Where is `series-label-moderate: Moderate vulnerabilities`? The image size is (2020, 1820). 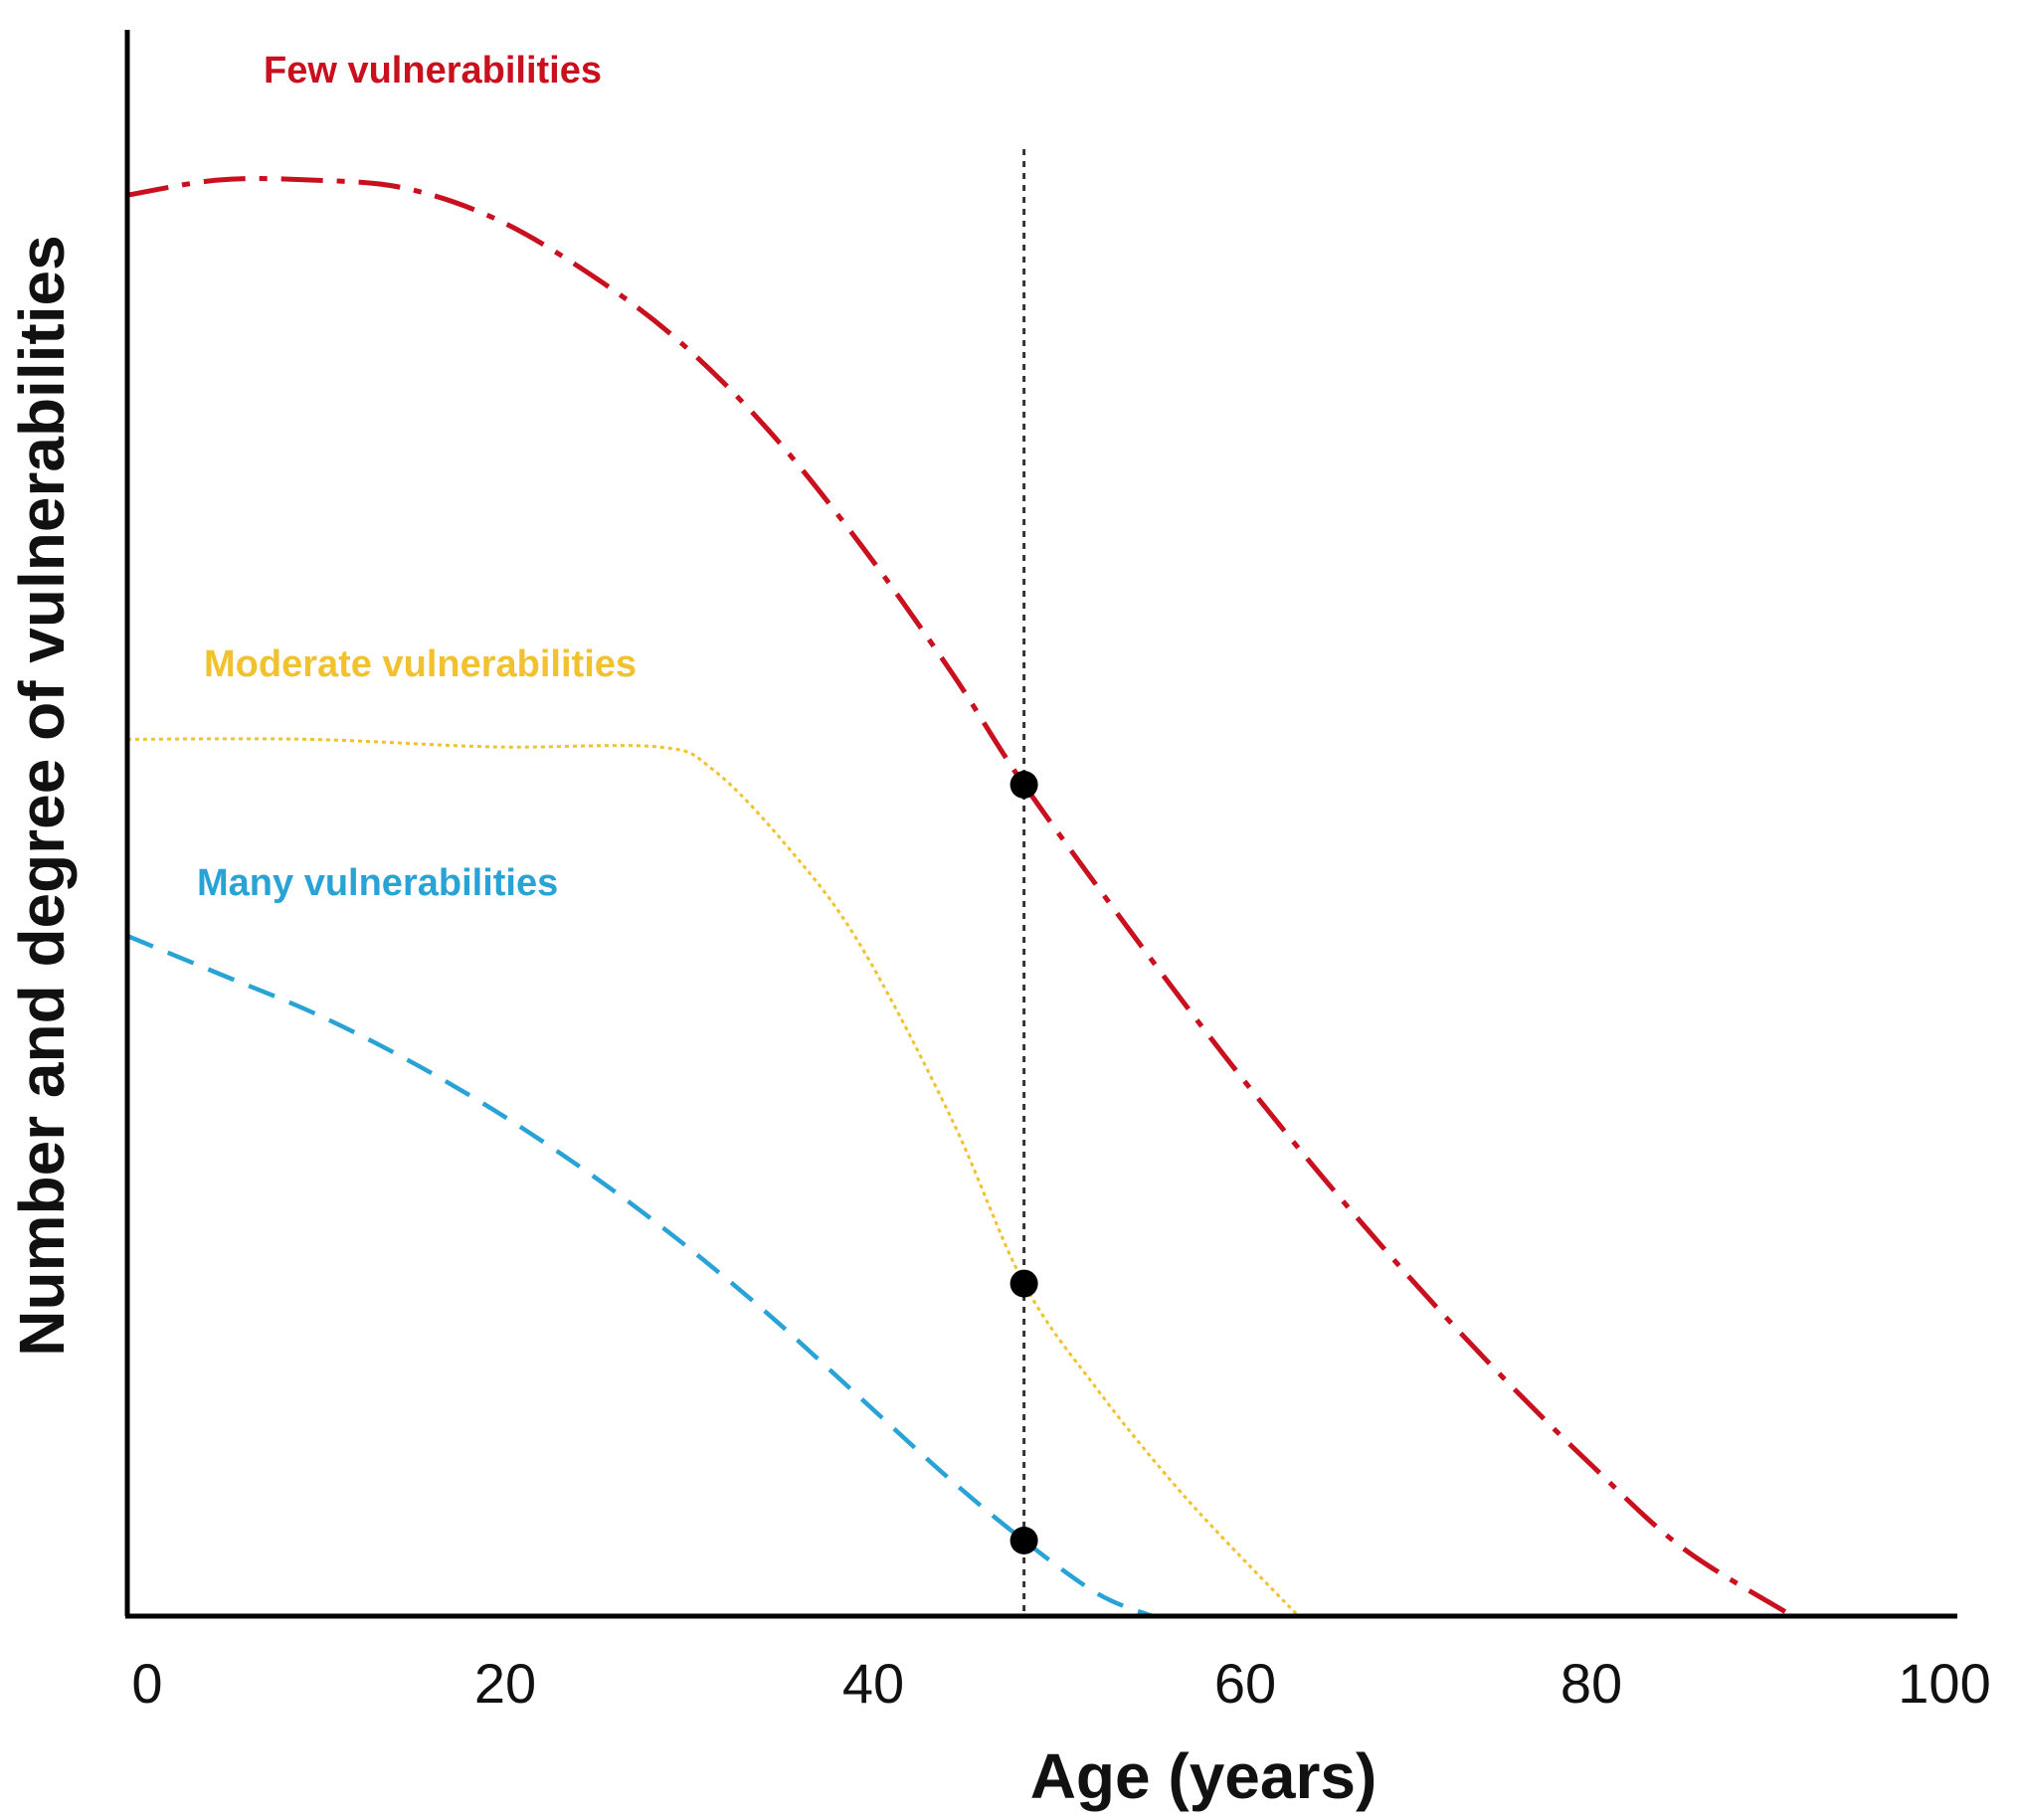
series-label-moderate: Moderate vulnerabilities is located at coordinates (420, 664).